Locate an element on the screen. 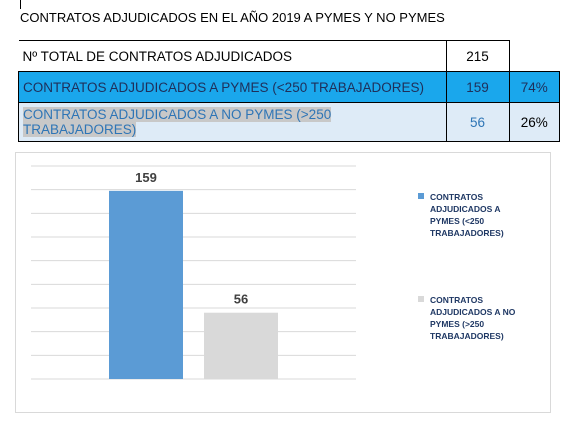 This screenshot has width=567, height=424. text-cursor is located at coordinates (20, 4).